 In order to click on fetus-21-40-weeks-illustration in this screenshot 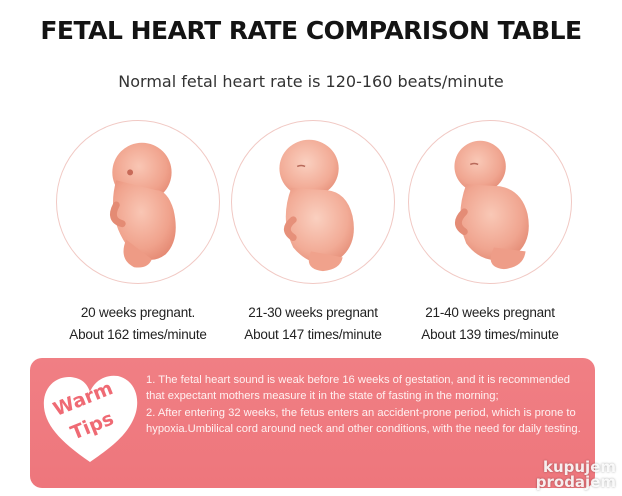, I will do `click(491, 205)`.